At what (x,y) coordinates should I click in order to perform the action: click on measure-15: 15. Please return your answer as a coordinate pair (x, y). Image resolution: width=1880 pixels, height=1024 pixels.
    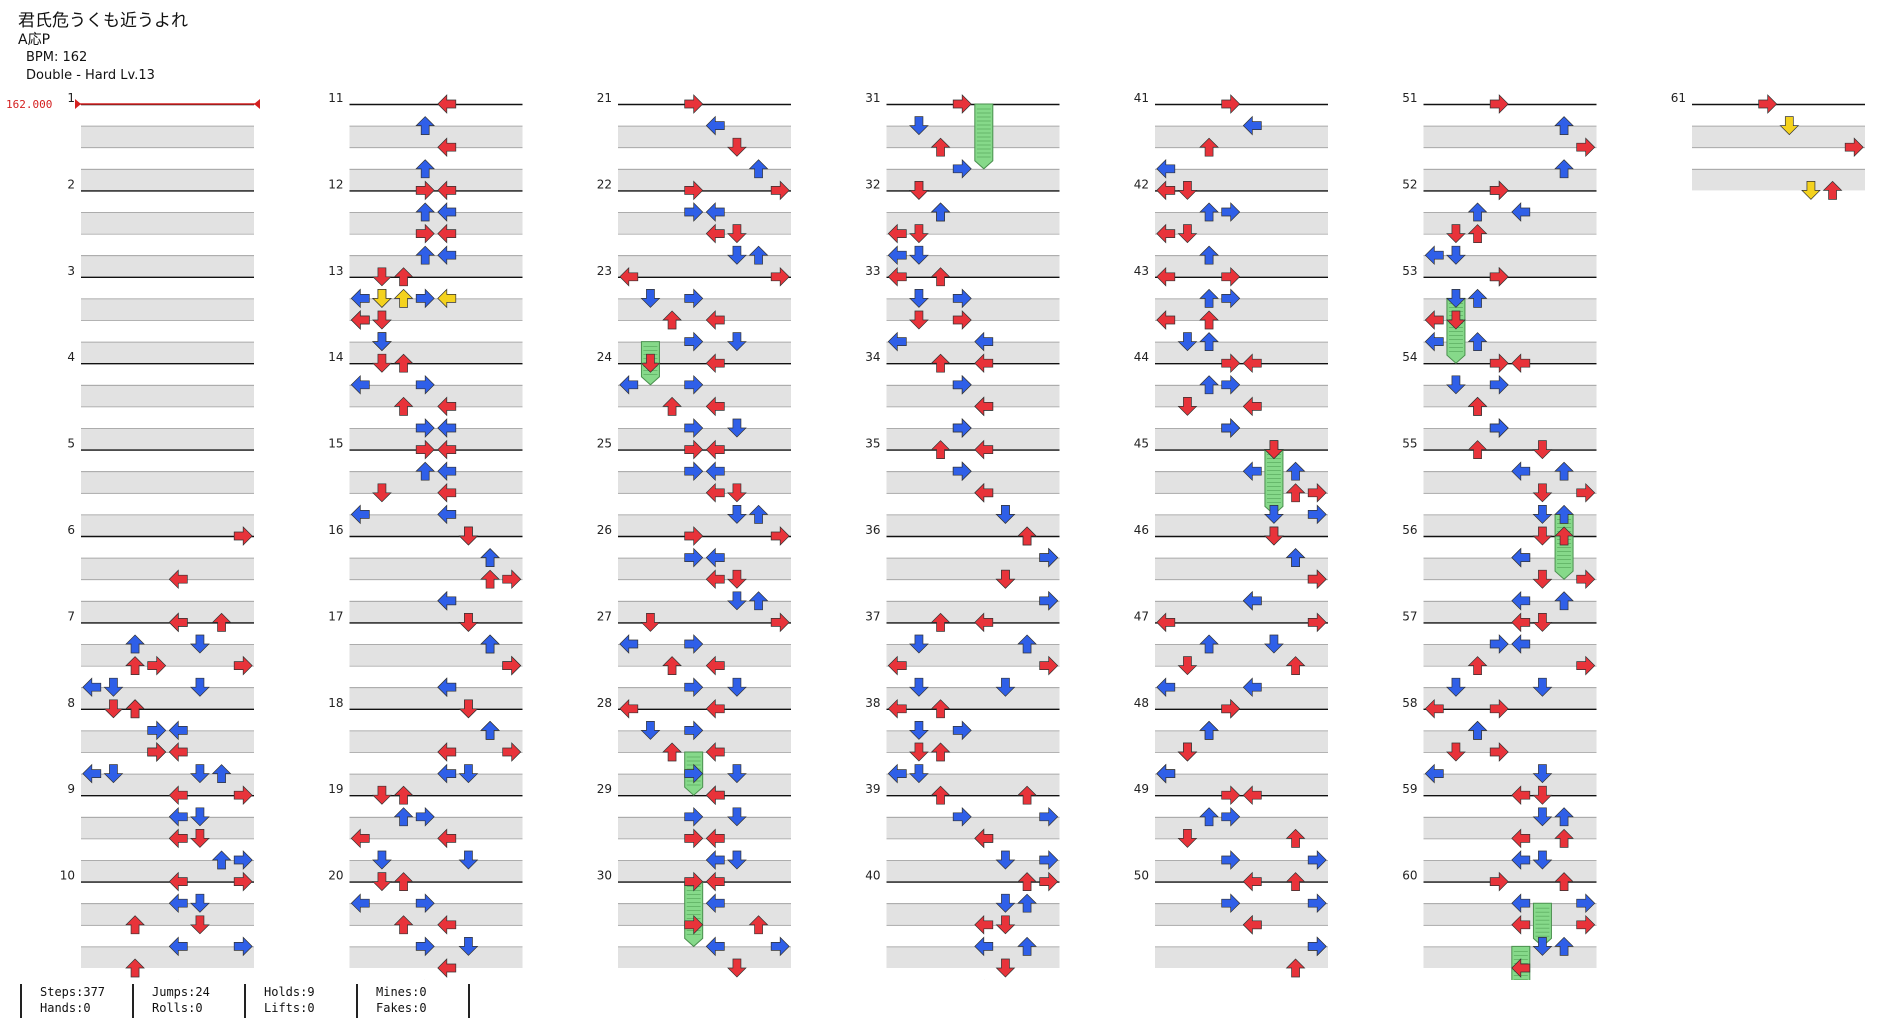
    Looking at the image, I should click on (425, 486).